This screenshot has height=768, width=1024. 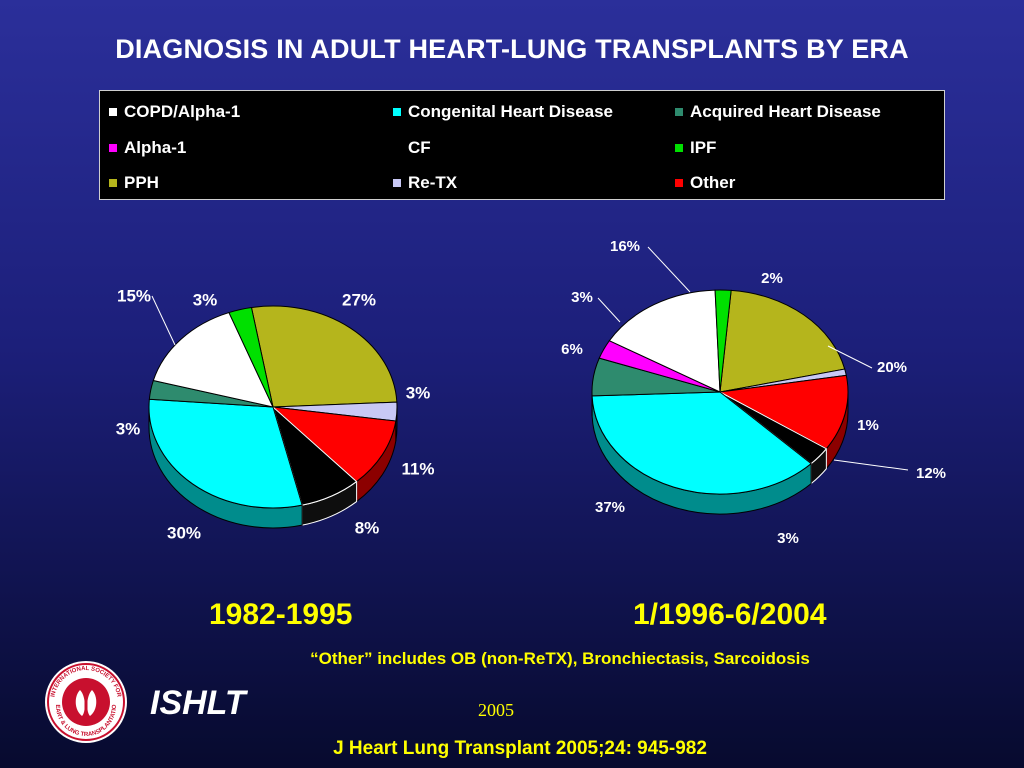 I want to click on legend-item: Acquired Heart Disease, so click(x=777, y=112).